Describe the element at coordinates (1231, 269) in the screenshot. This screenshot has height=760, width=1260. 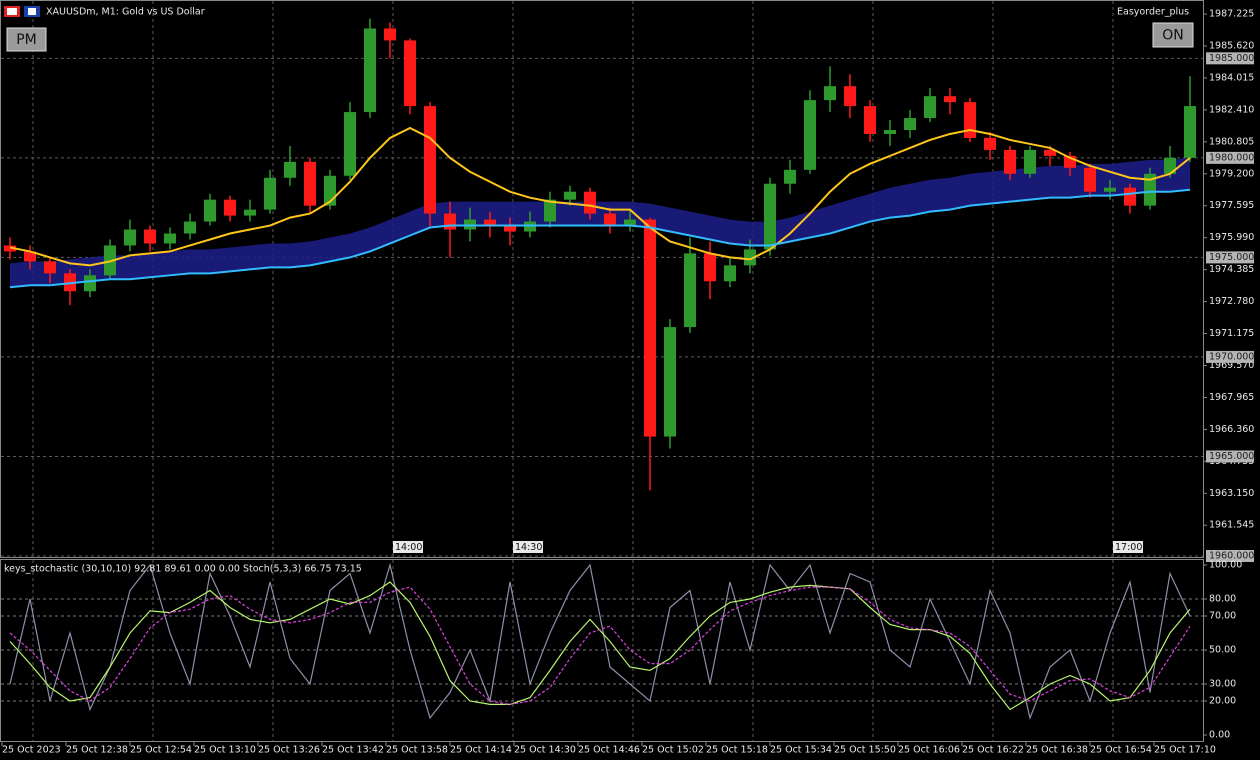
I see `y-tick-label: 1974.385` at that location.